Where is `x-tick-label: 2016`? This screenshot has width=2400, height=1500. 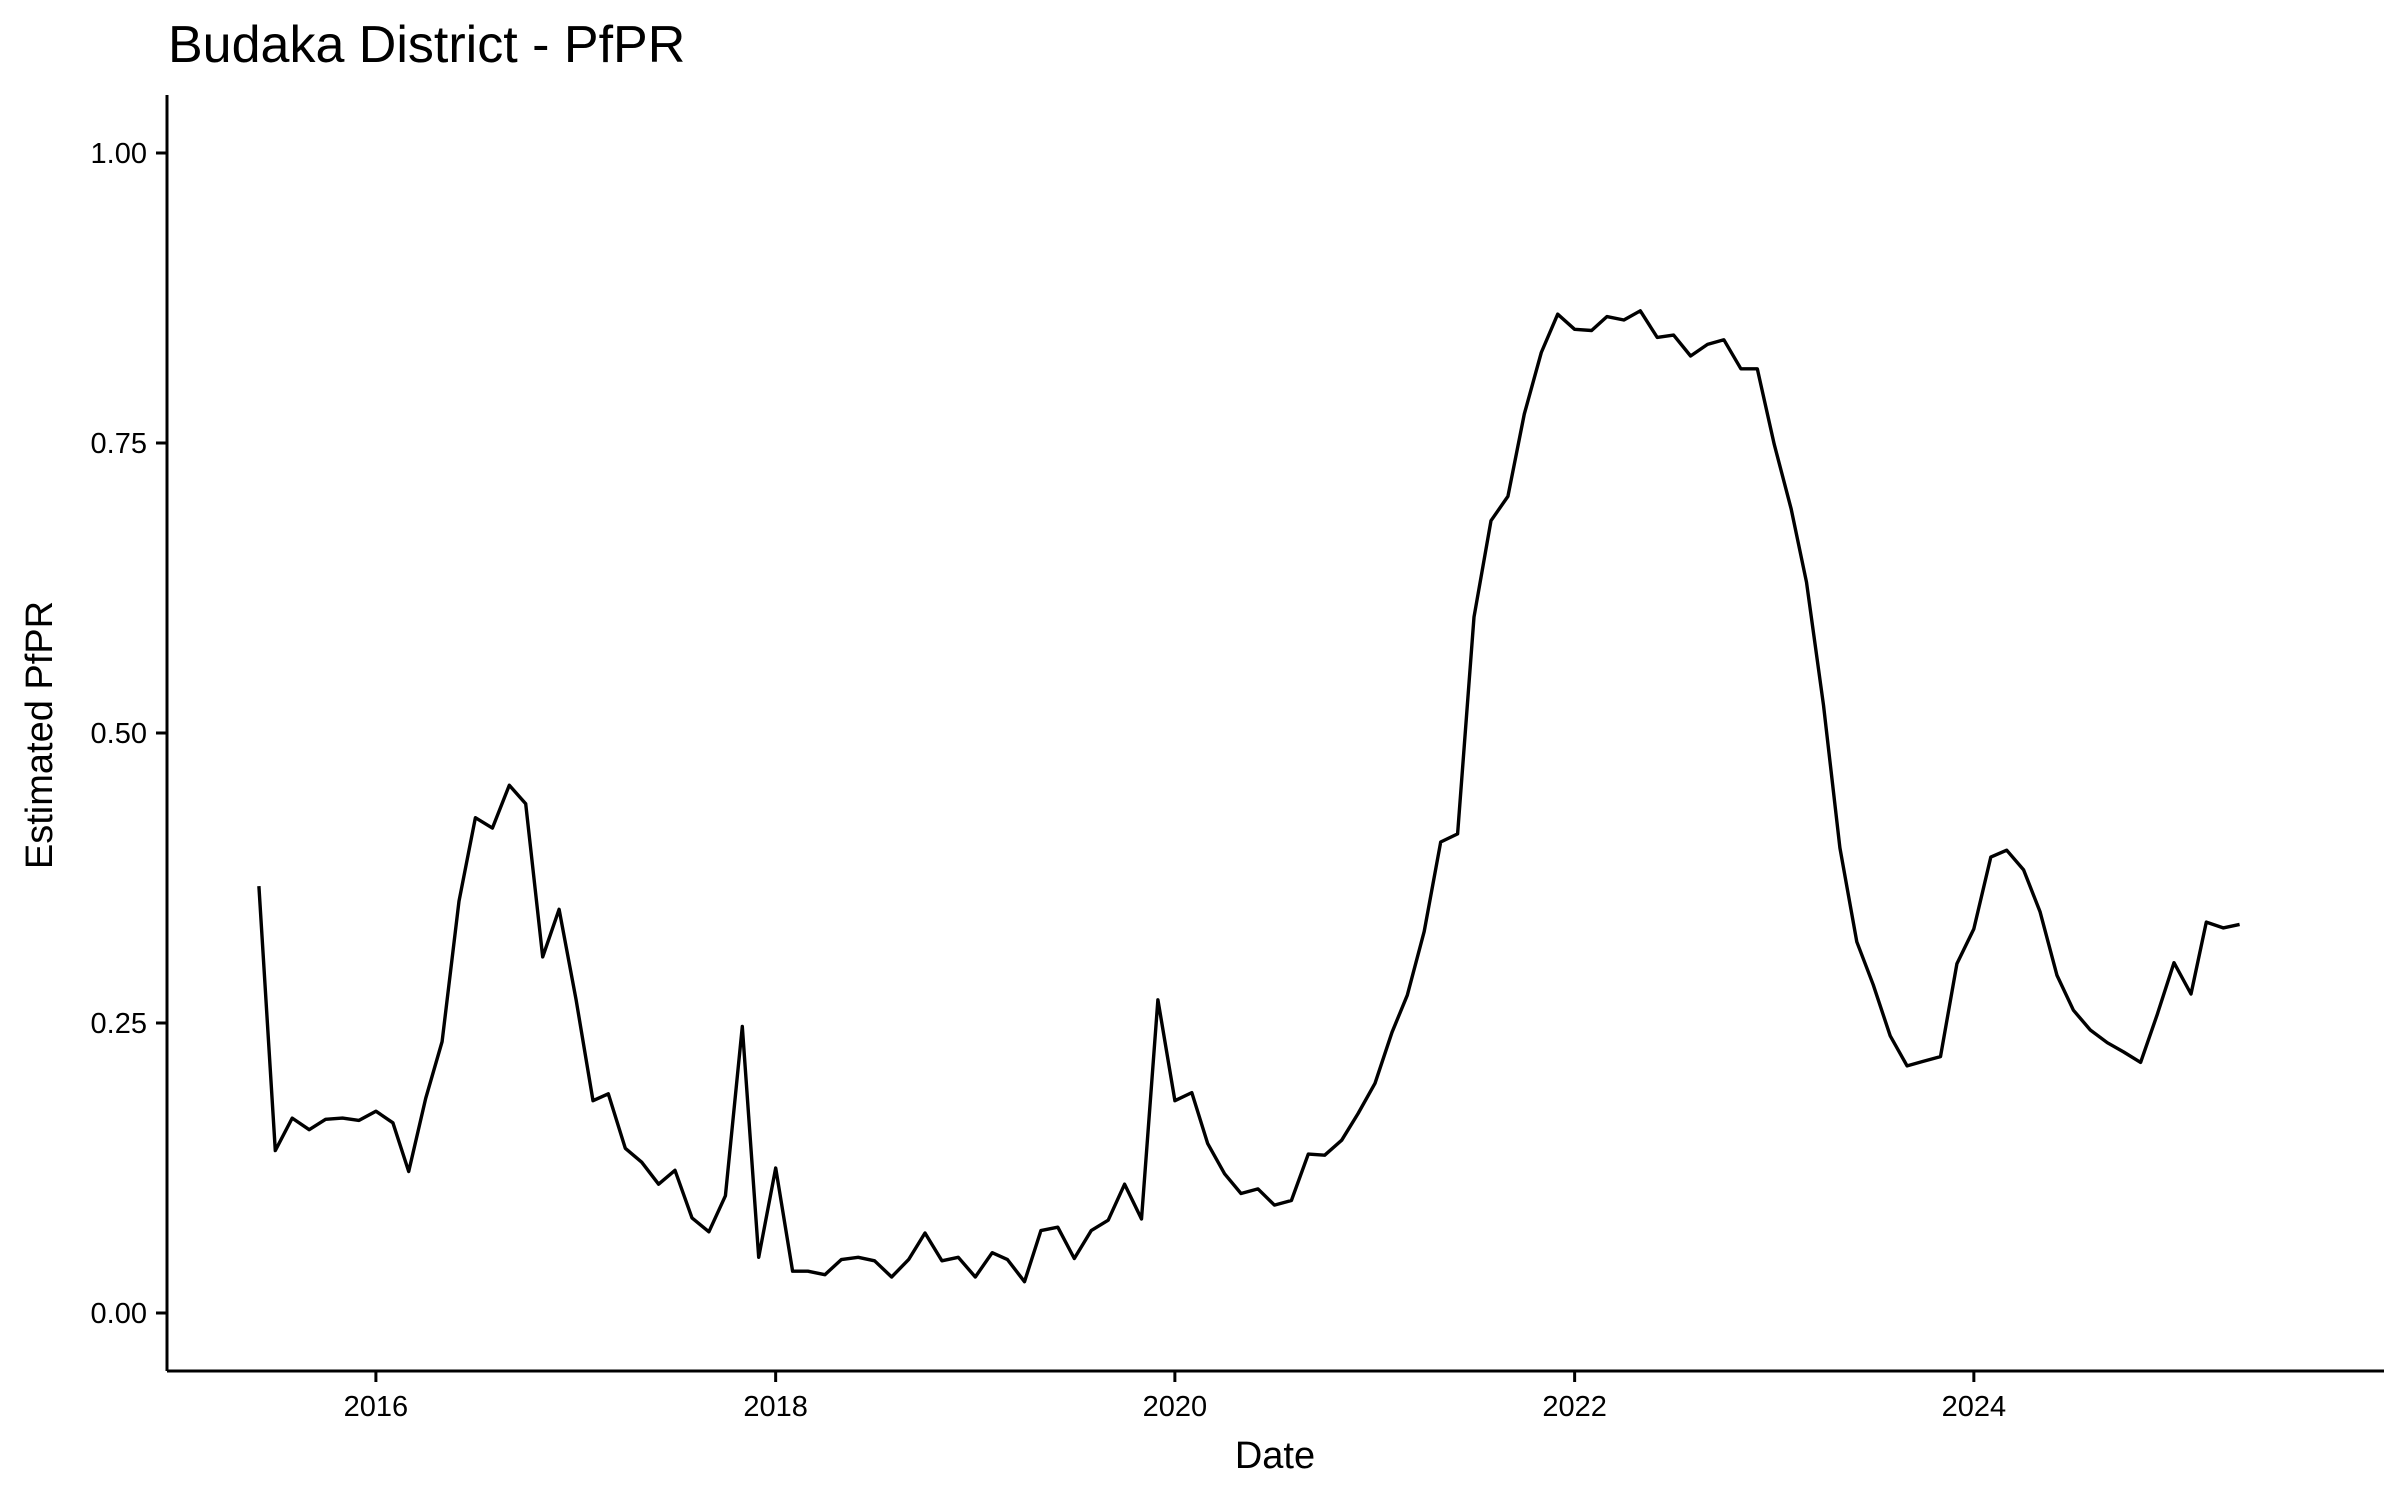 x-tick-label: 2016 is located at coordinates (376, 1407).